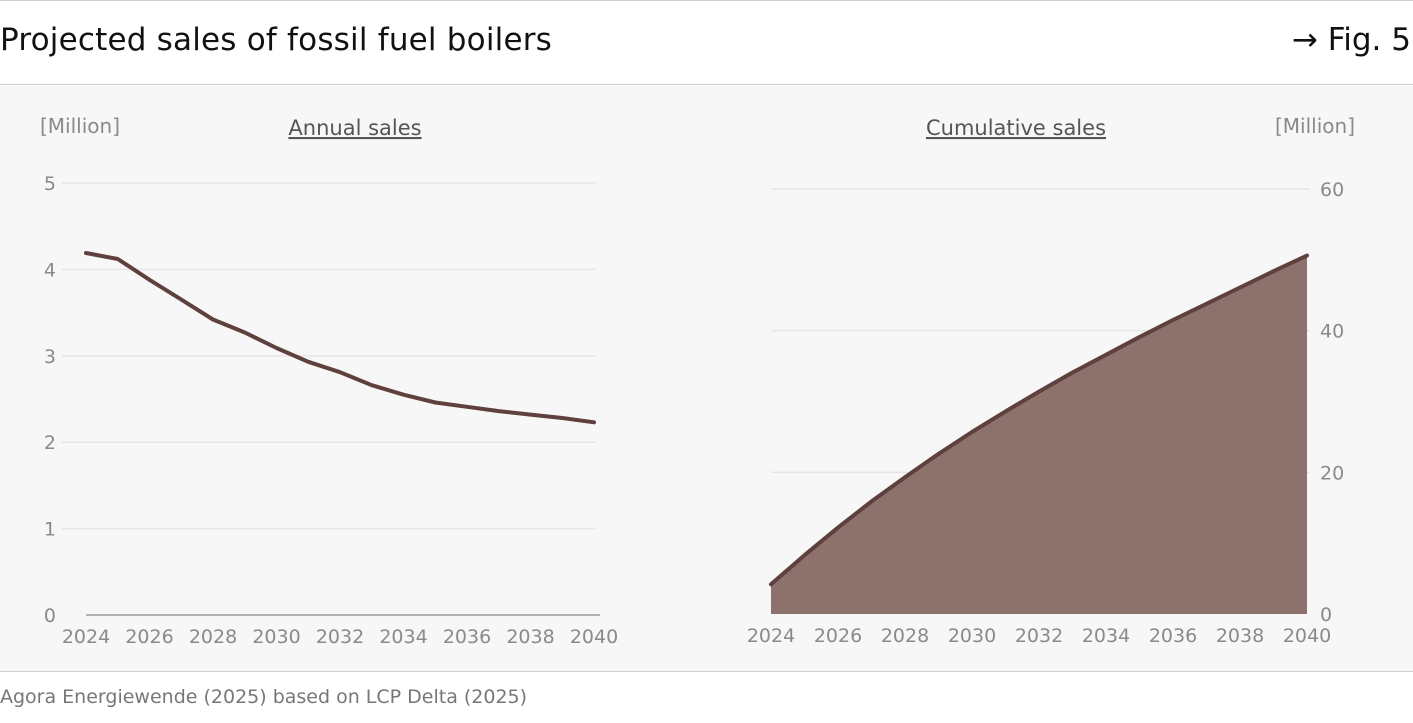 Image resolution: width=1413 pixels, height=723 pixels. What do you see at coordinates (50, 443) in the screenshot?
I see `y-tick-label: 2` at bounding box center [50, 443].